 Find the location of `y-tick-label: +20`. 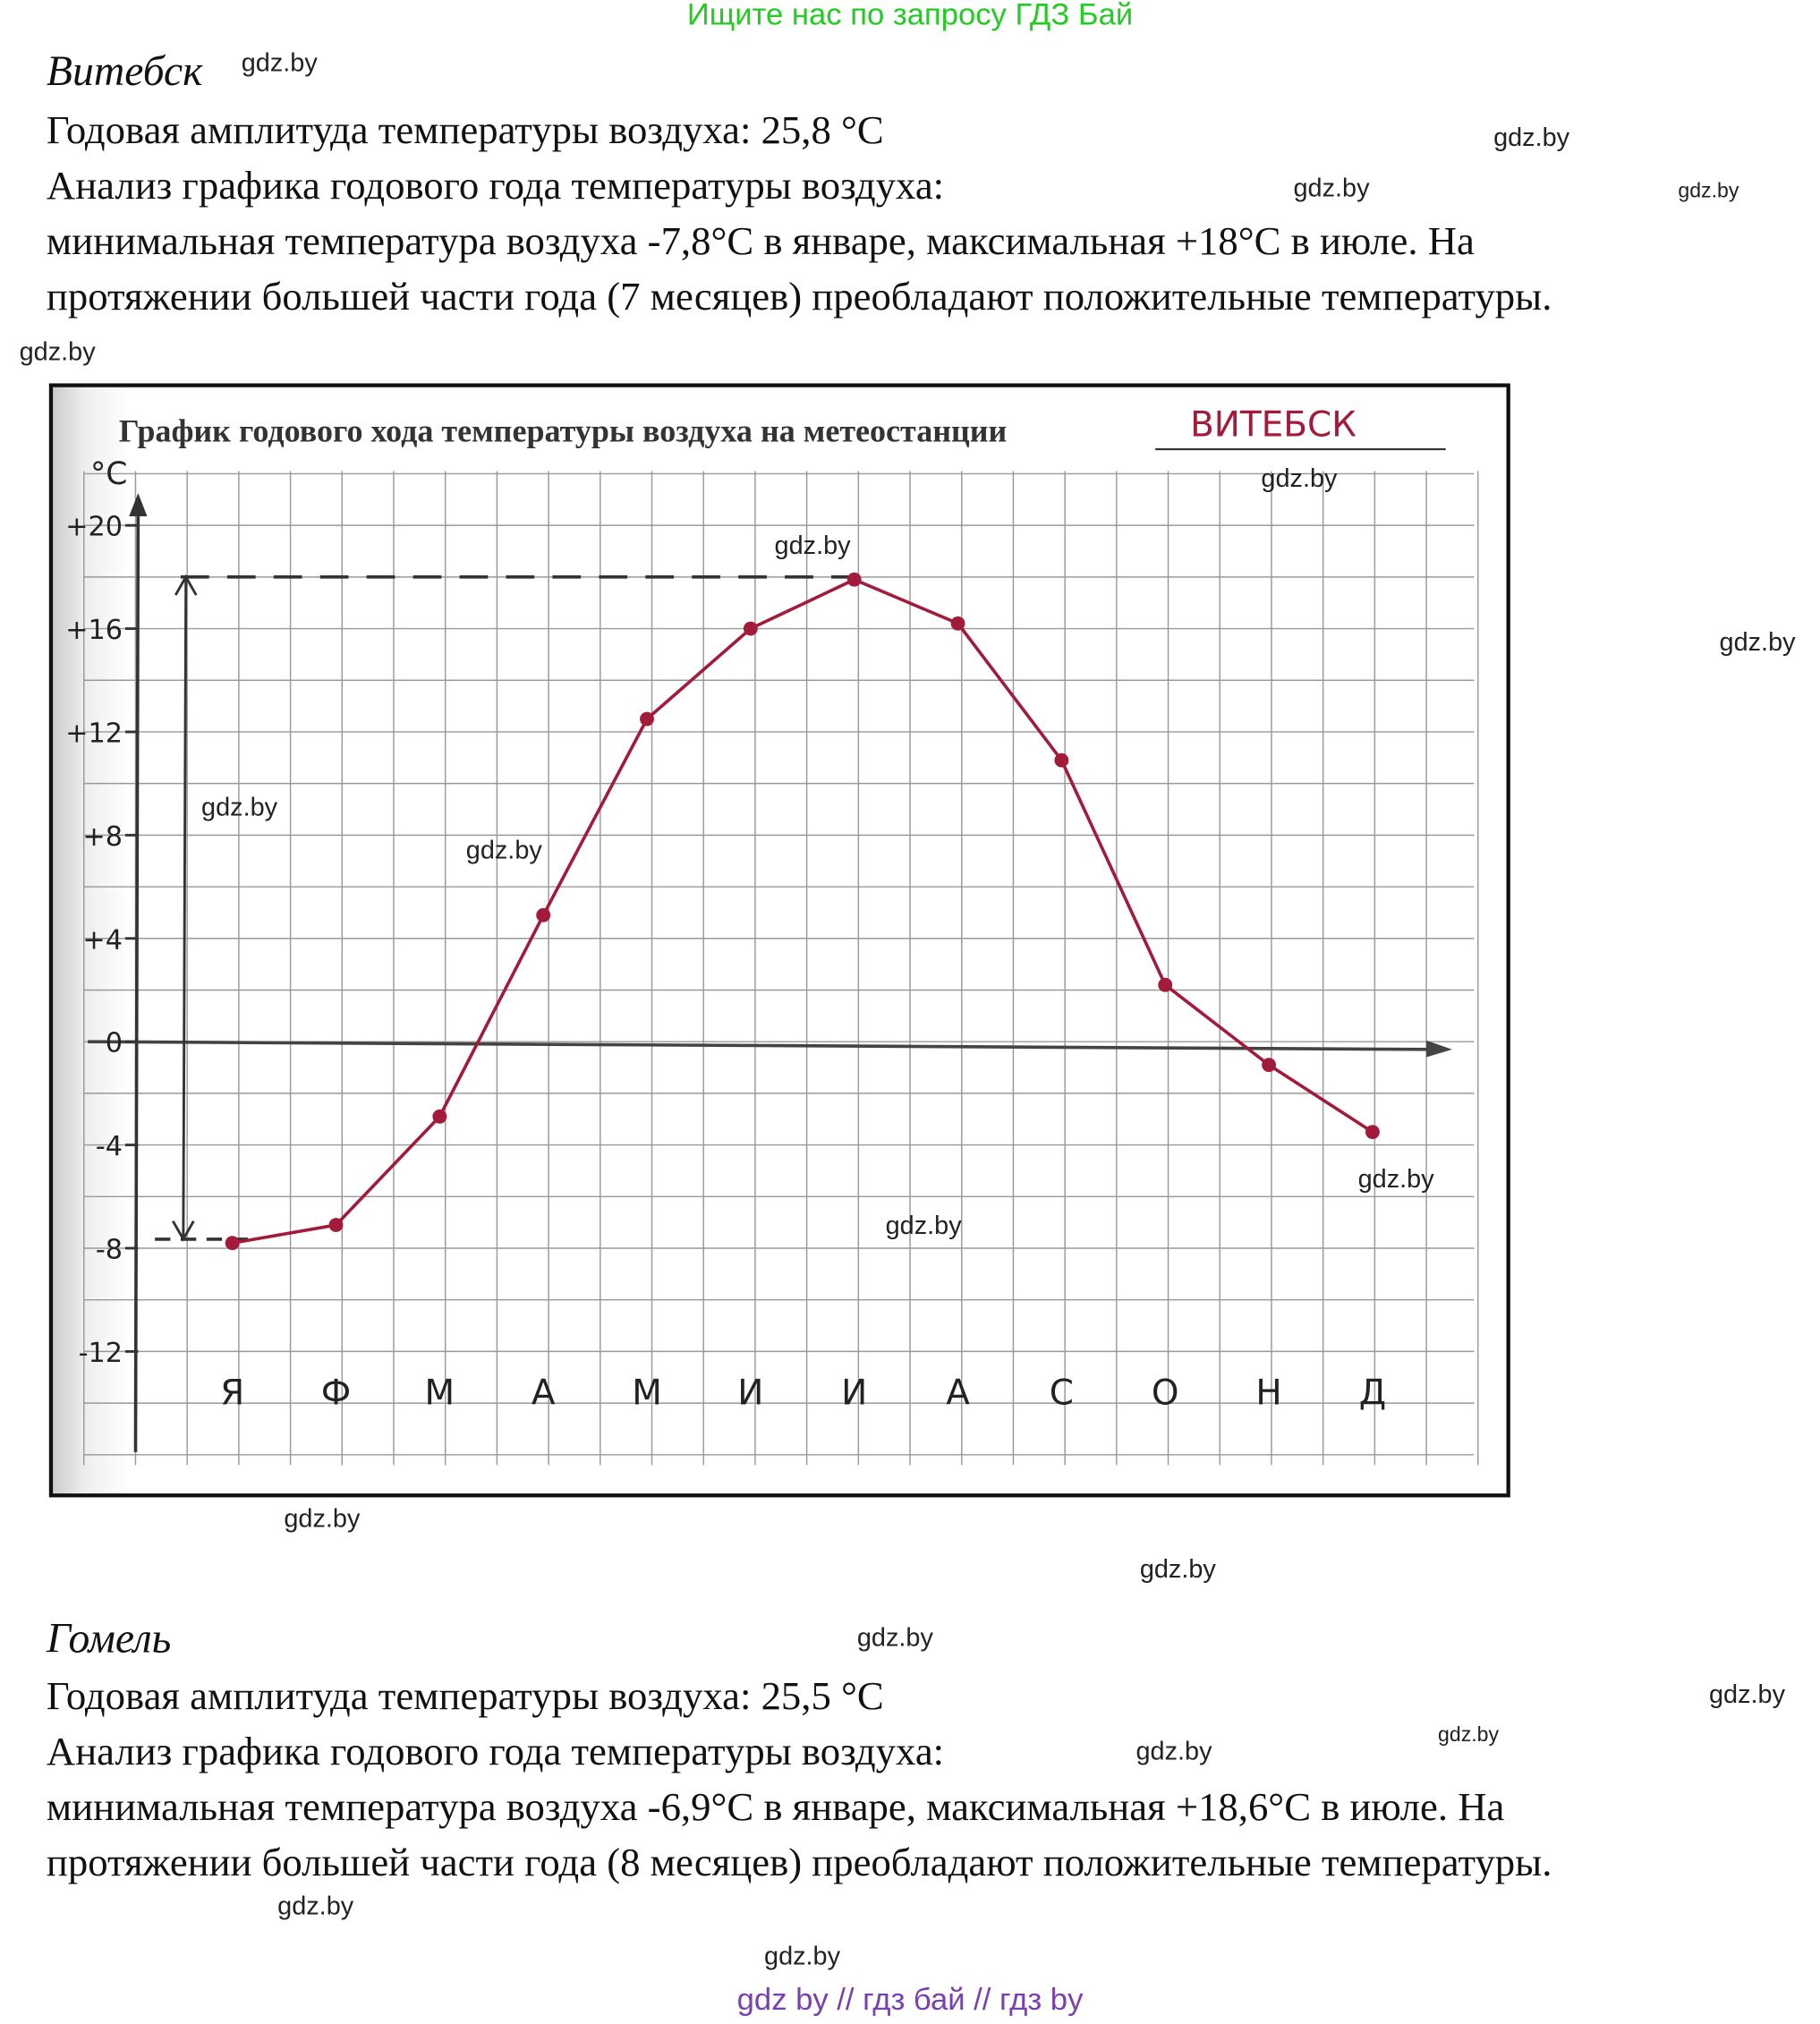

y-tick-label: +20 is located at coordinates (94, 527).